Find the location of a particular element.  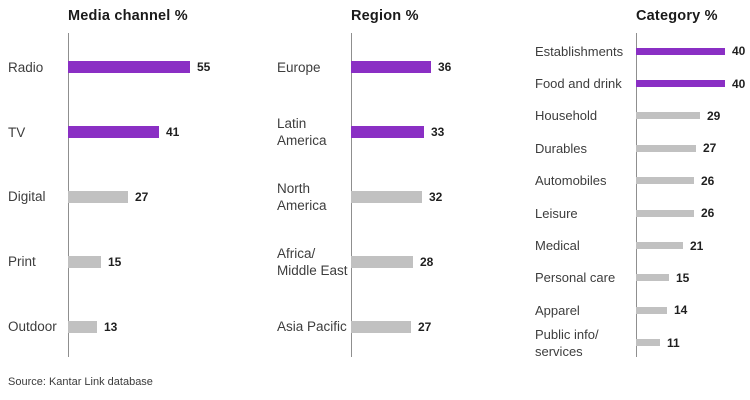

category-label: Public info/ services is located at coordinates (567, 342).